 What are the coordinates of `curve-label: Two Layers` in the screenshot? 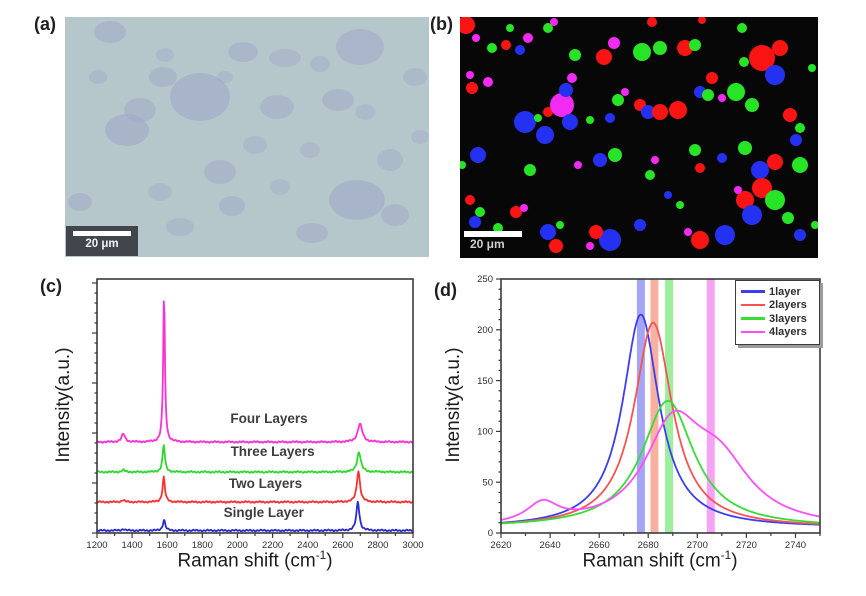 It's located at (265, 483).